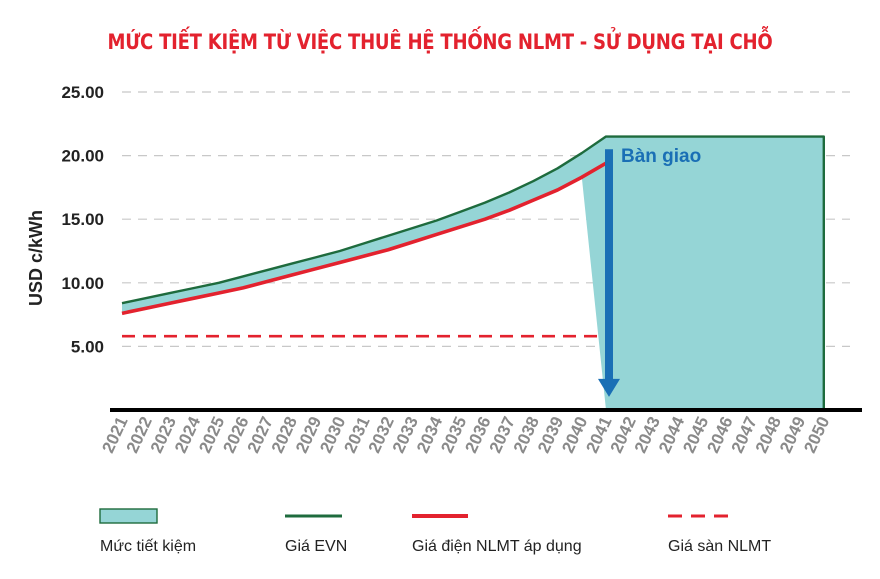 The width and height of the screenshot is (880, 579). What do you see at coordinates (36, 258) in the screenshot?
I see `y-axis-label: USD c/kWh` at bounding box center [36, 258].